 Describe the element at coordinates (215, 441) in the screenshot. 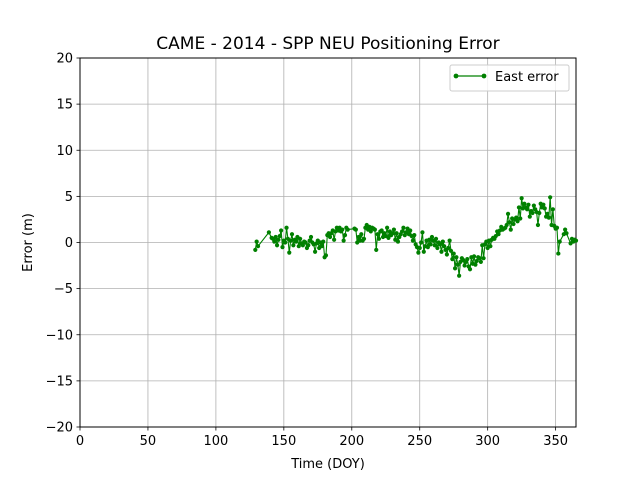

I see `x-tick-label: 100` at that location.